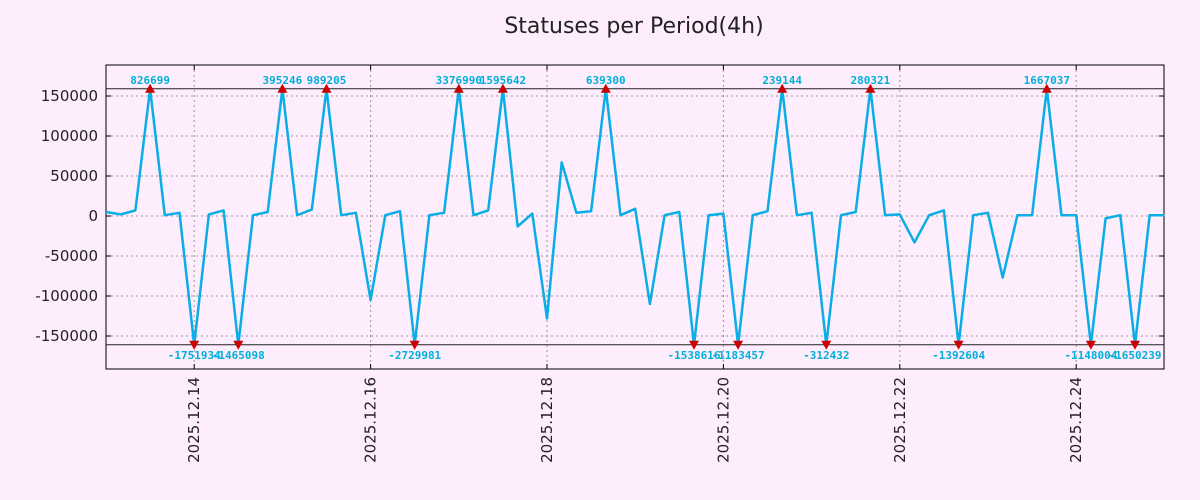 This screenshot has width=1200, height=500. Describe the element at coordinates (150, 80) in the screenshot. I see `max-label: 826699` at that location.